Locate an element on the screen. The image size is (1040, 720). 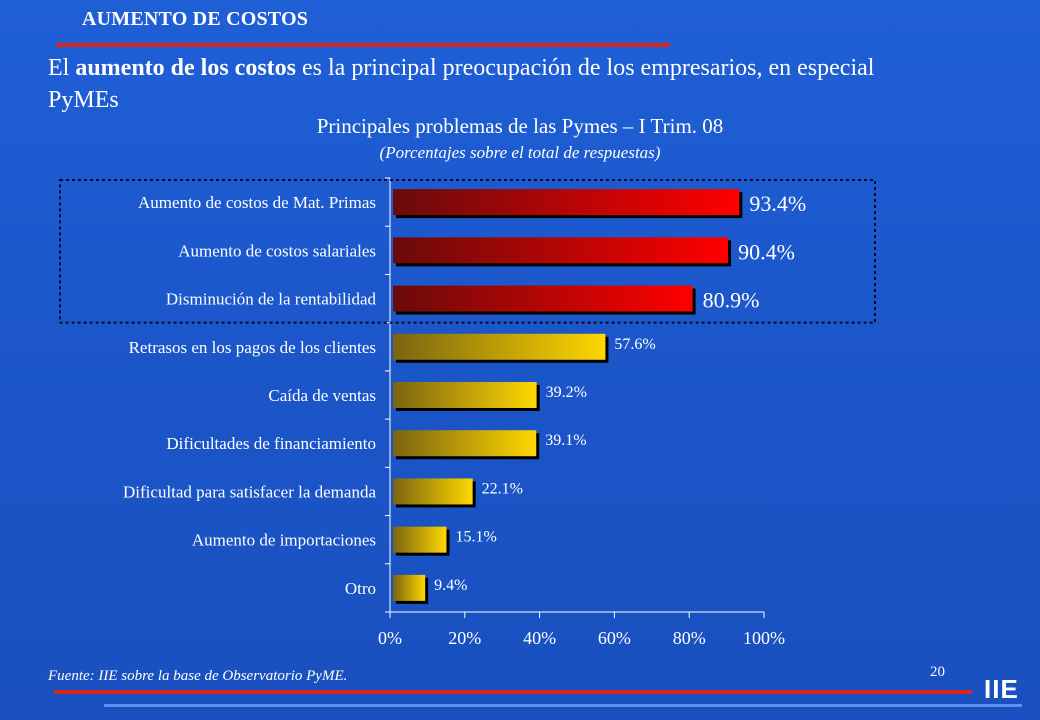
value-label: 15.1% is located at coordinates (475, 537).